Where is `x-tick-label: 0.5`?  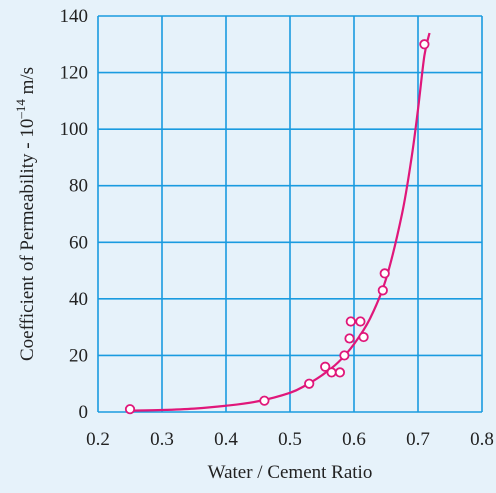
x-tick-label: 0.5 is located at coordinates (290, 439).